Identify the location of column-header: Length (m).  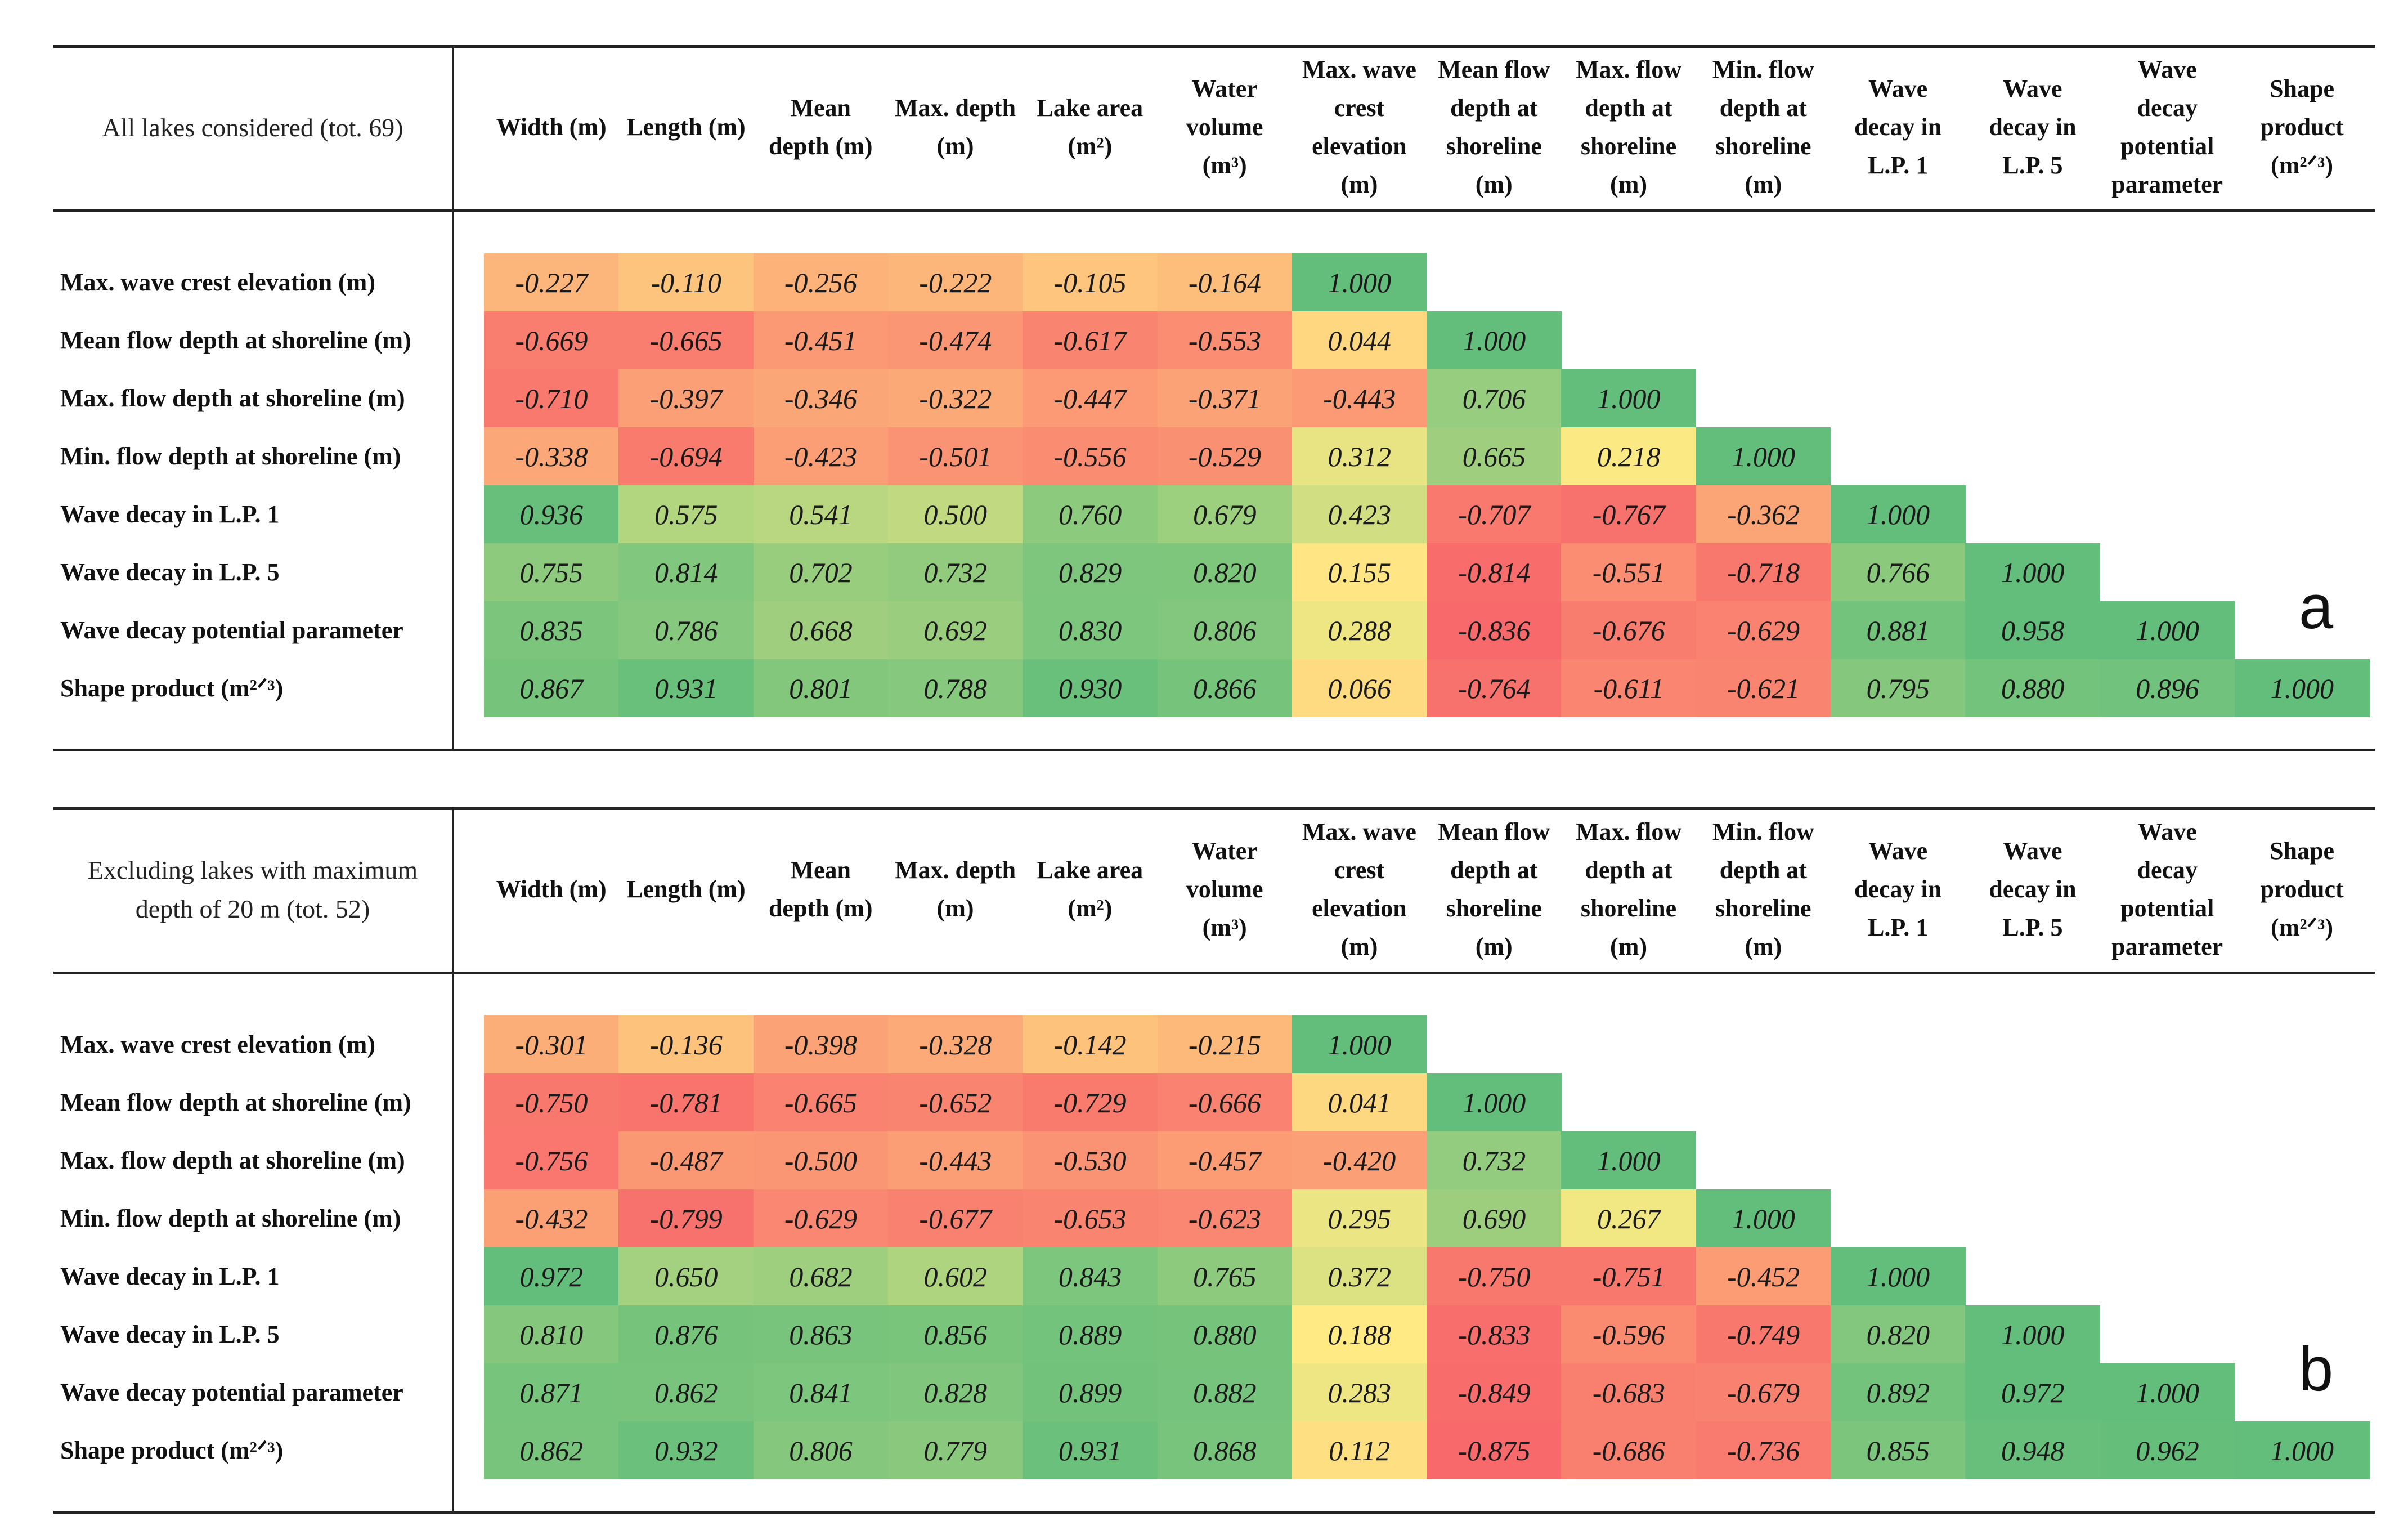
(686, 889).